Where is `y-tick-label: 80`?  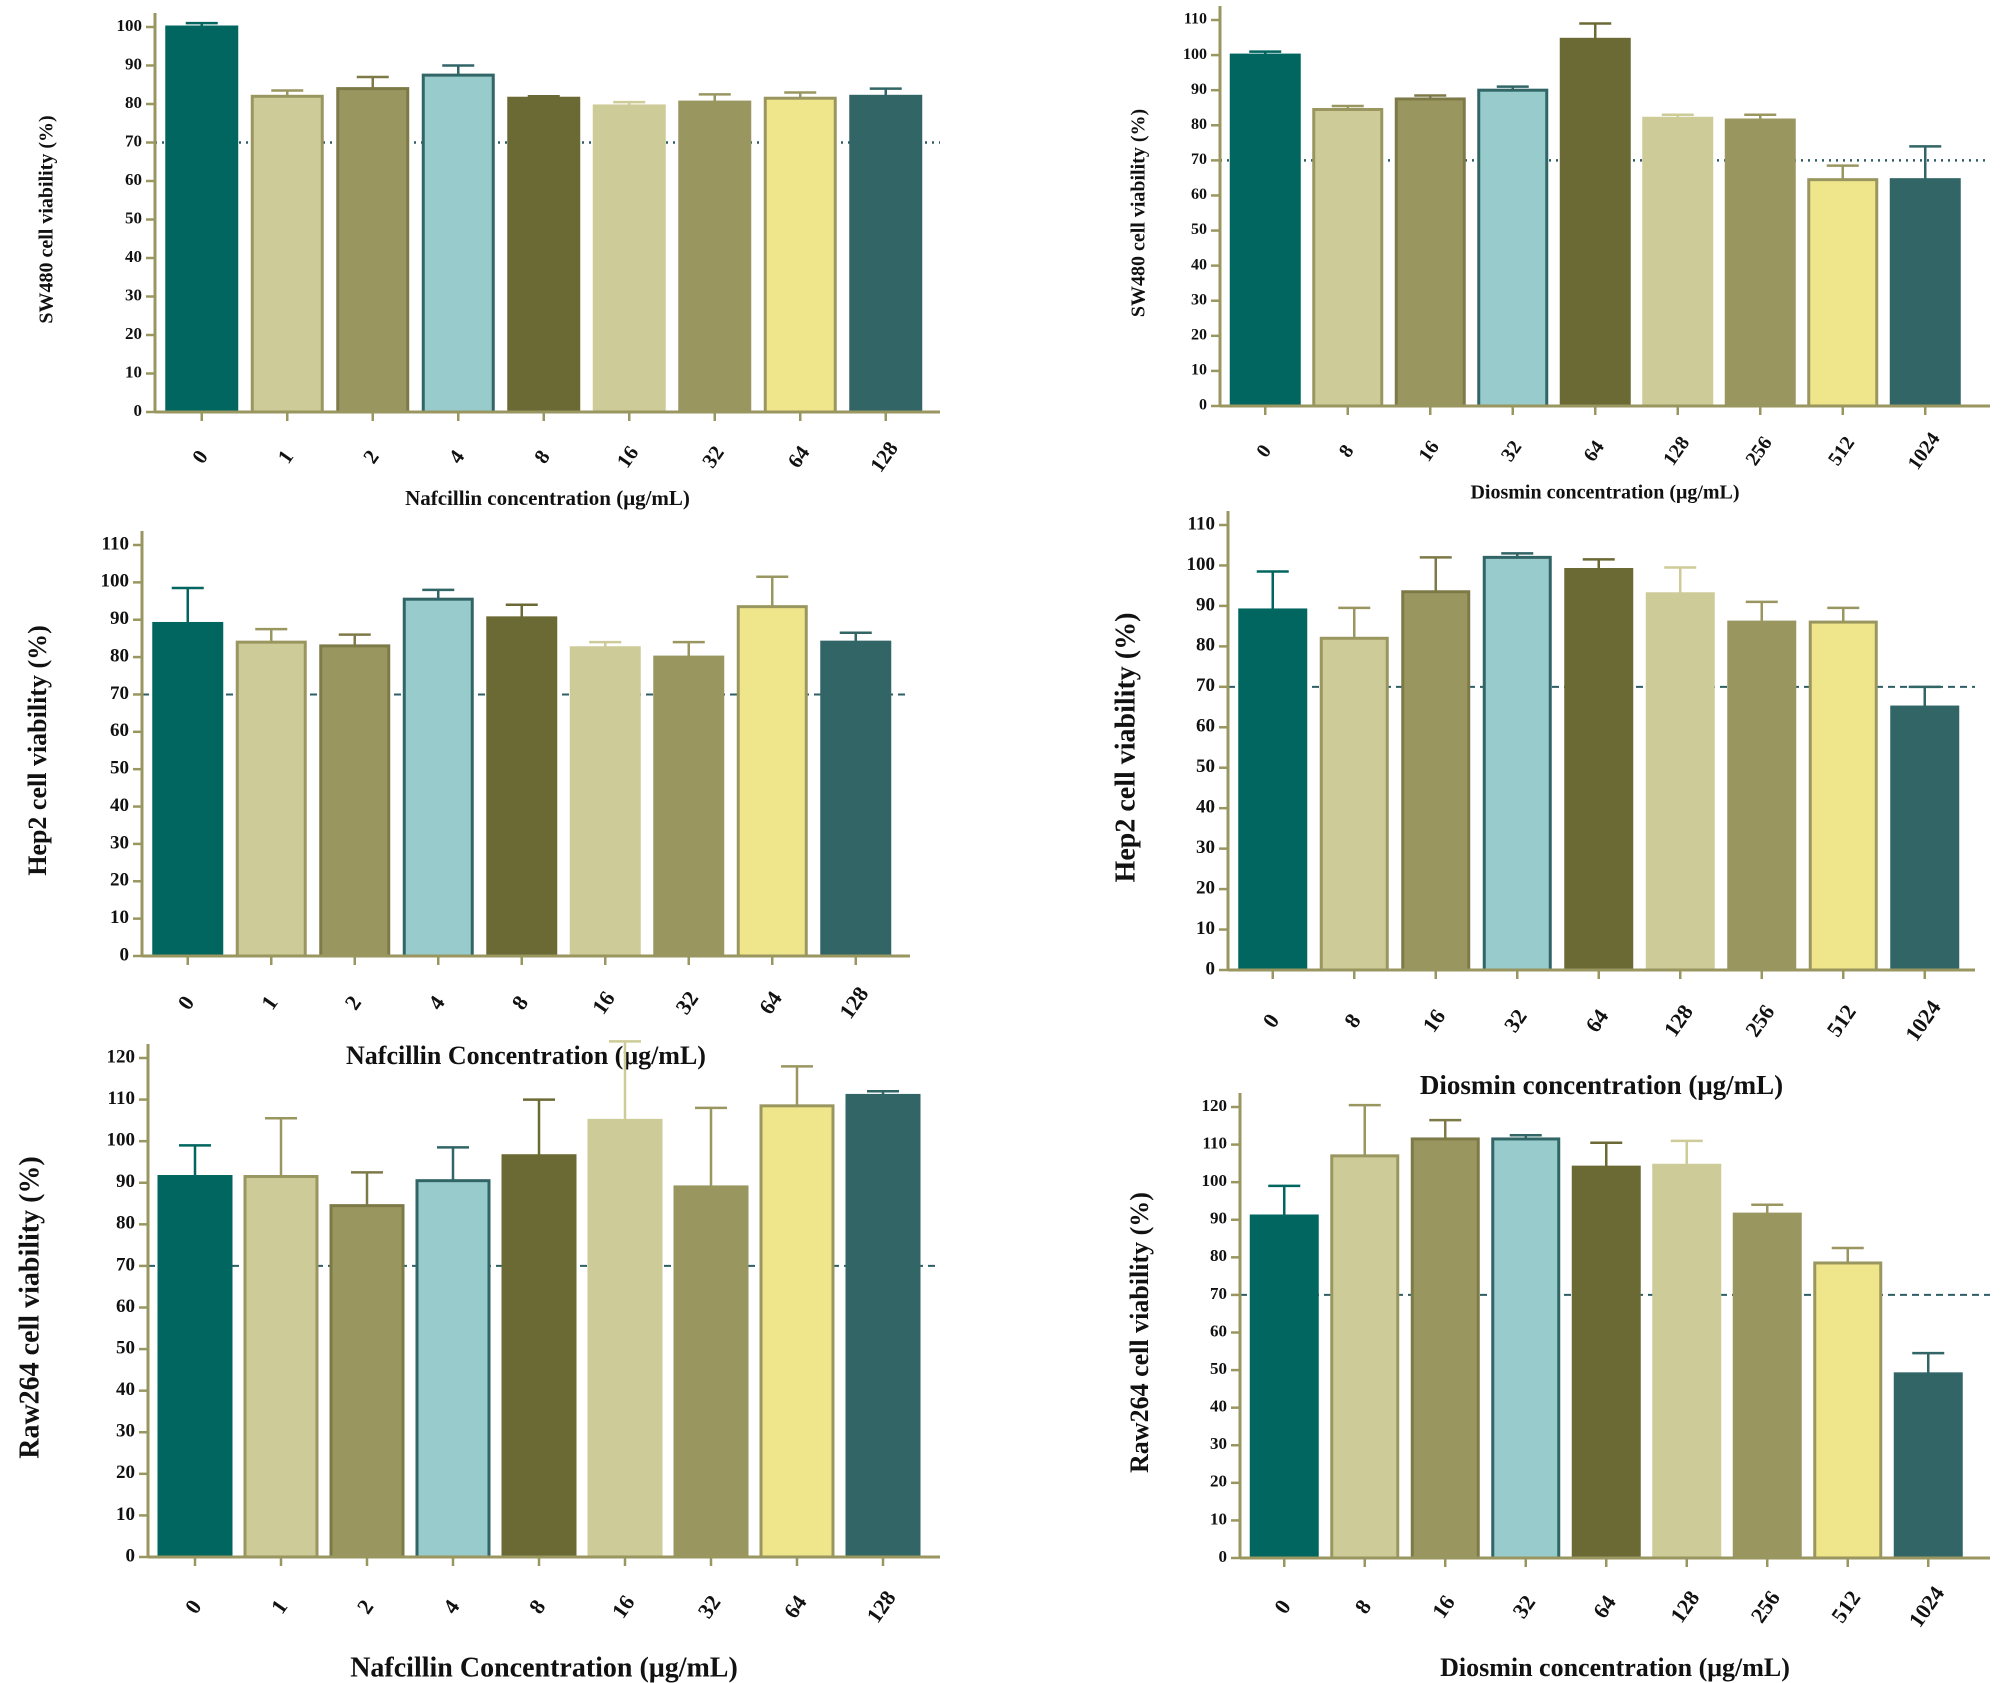 y-tick-label: 80 is located at coordinates (125, 1223).